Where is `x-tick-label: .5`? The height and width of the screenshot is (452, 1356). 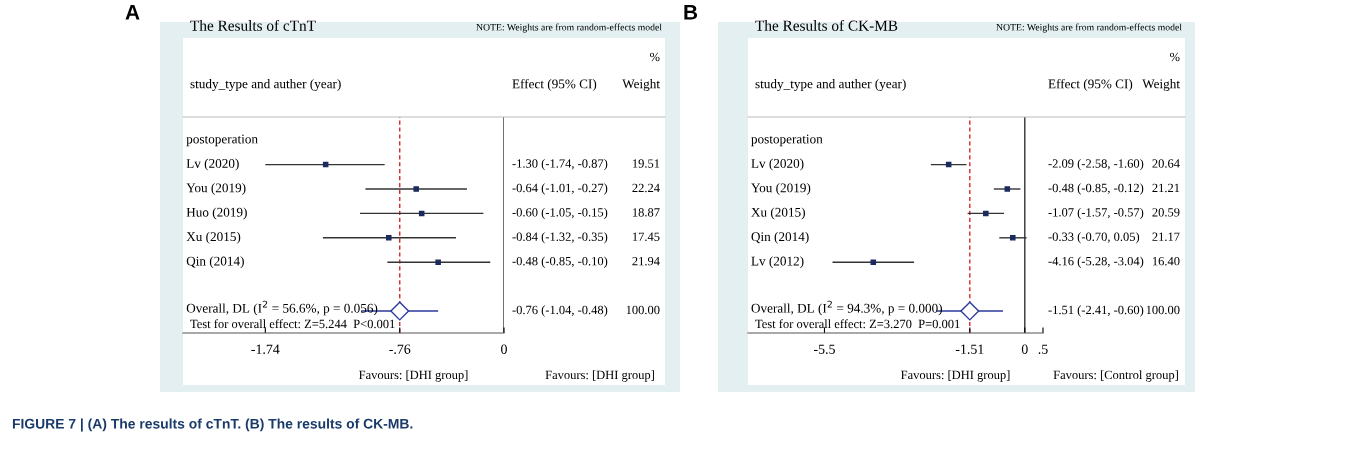
x-tick-label: .5 is located at coordinates (1043, 349).